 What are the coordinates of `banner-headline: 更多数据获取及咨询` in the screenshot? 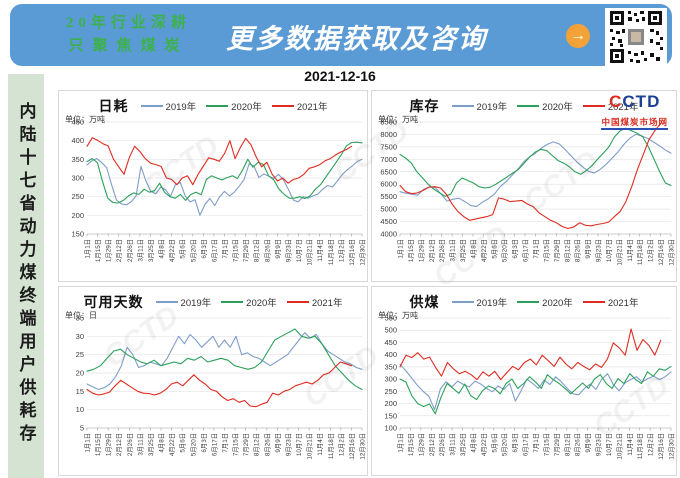 It's located at (356, 39).